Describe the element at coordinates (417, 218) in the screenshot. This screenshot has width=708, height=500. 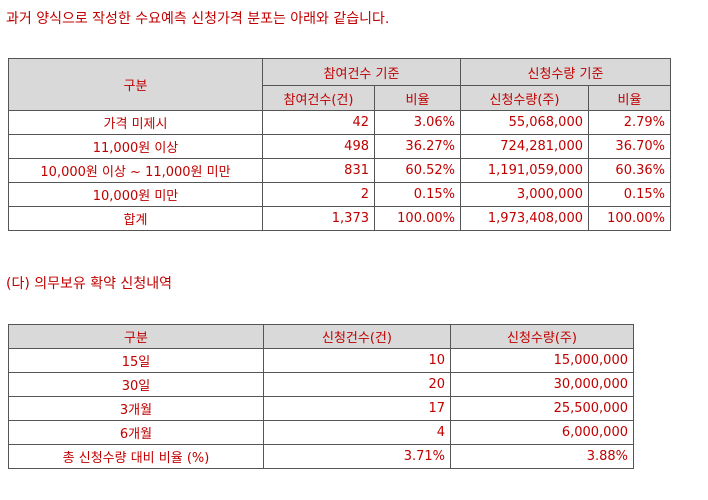
I see `cell-count-ratio: 100.00%` at that location.